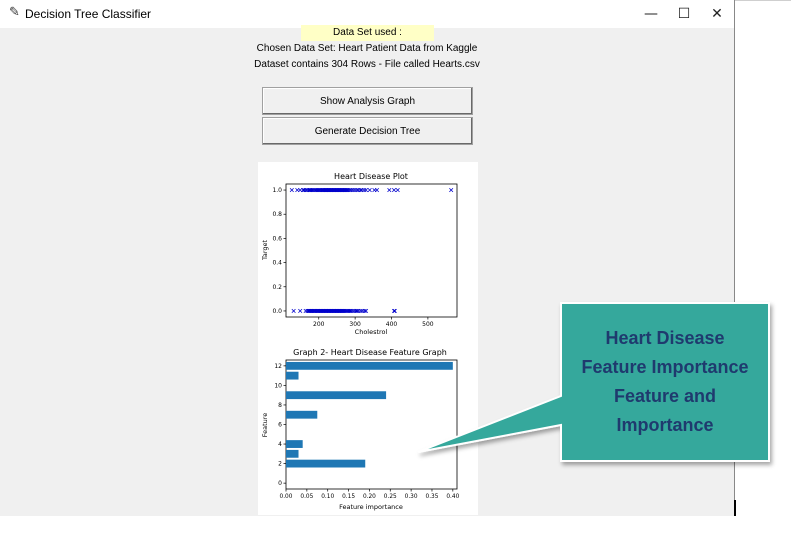 This screenshot has width=791, height=544. Describe the element at coordinates (278, 385) in the screenshot. I see `bar-y-tick-label: 10` at that location.